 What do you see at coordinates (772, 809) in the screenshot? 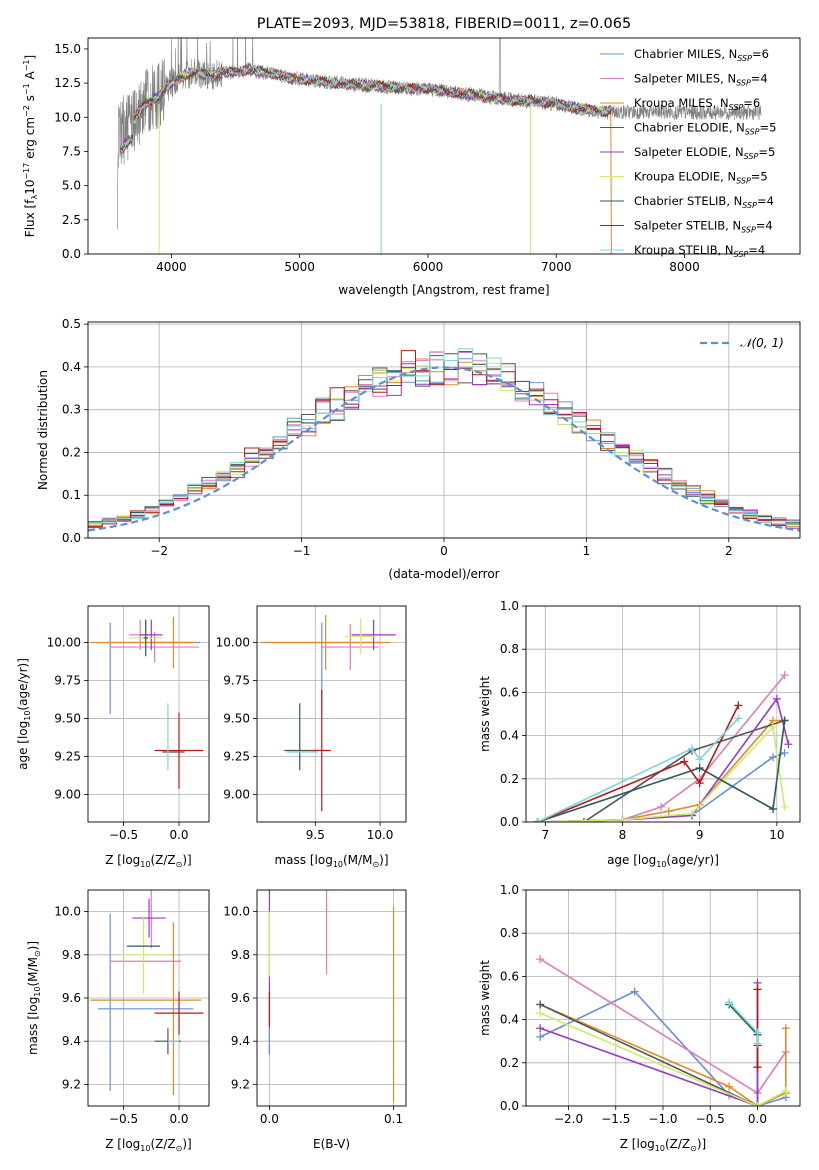
I see `weight-point-chabrier-stelib` at bounding box center [772, 809].